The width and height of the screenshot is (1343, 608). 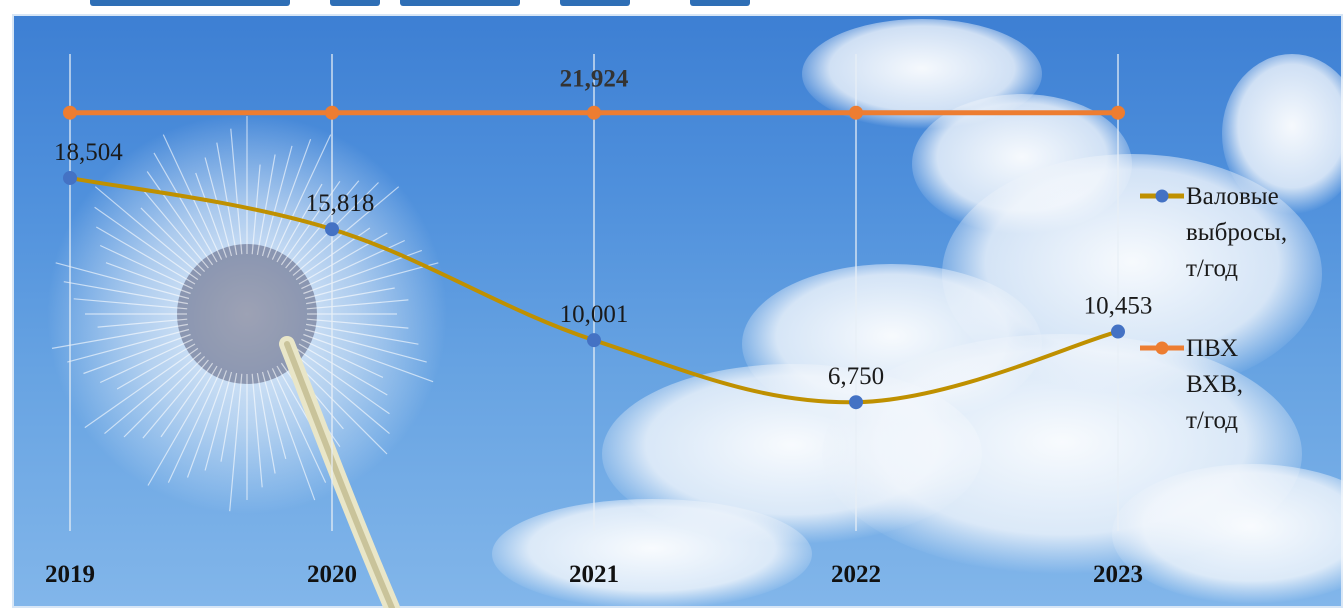 What do you see at coordinates (594, 314) in the screenshot?
I see `data-label-series-1-2021: 10,001` at bounding box center [594, 314].